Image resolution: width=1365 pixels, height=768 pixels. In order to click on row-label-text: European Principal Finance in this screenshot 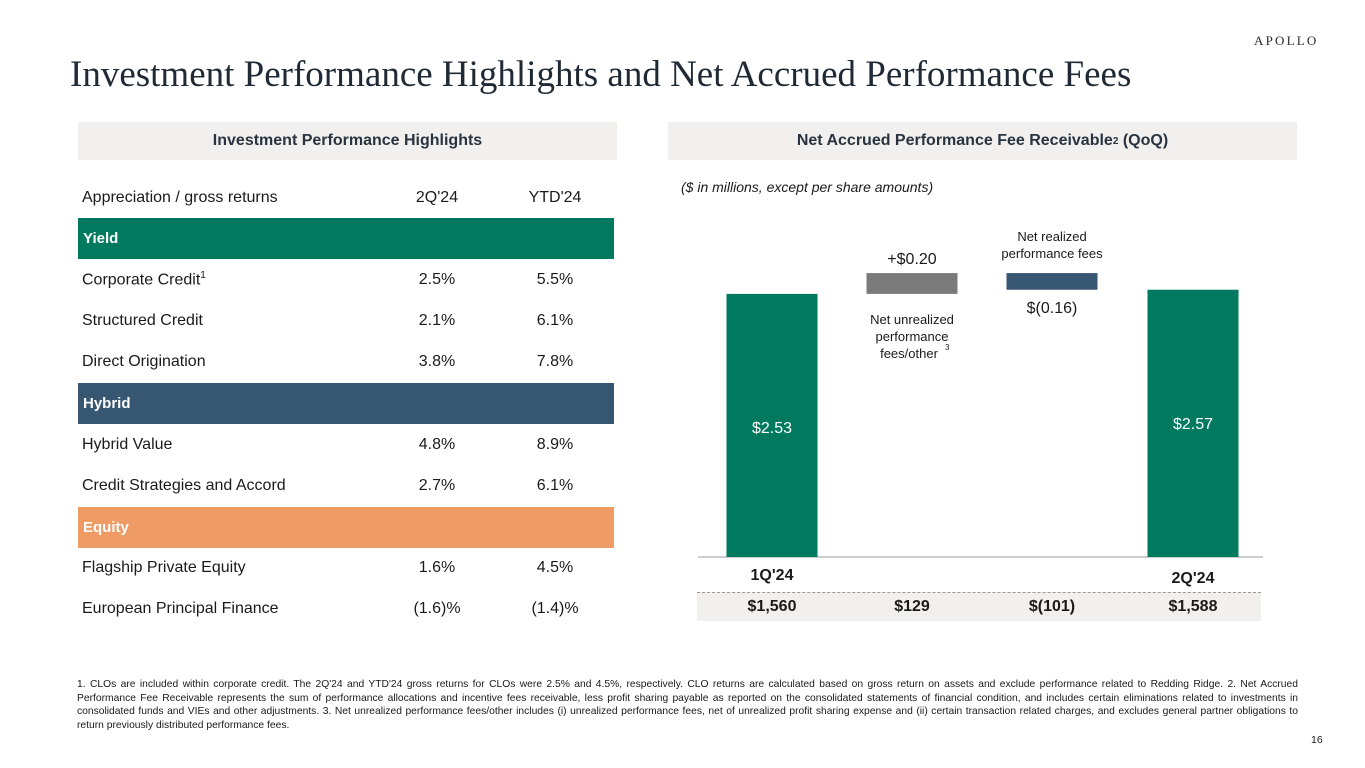, I will do `click(180, 609)`.